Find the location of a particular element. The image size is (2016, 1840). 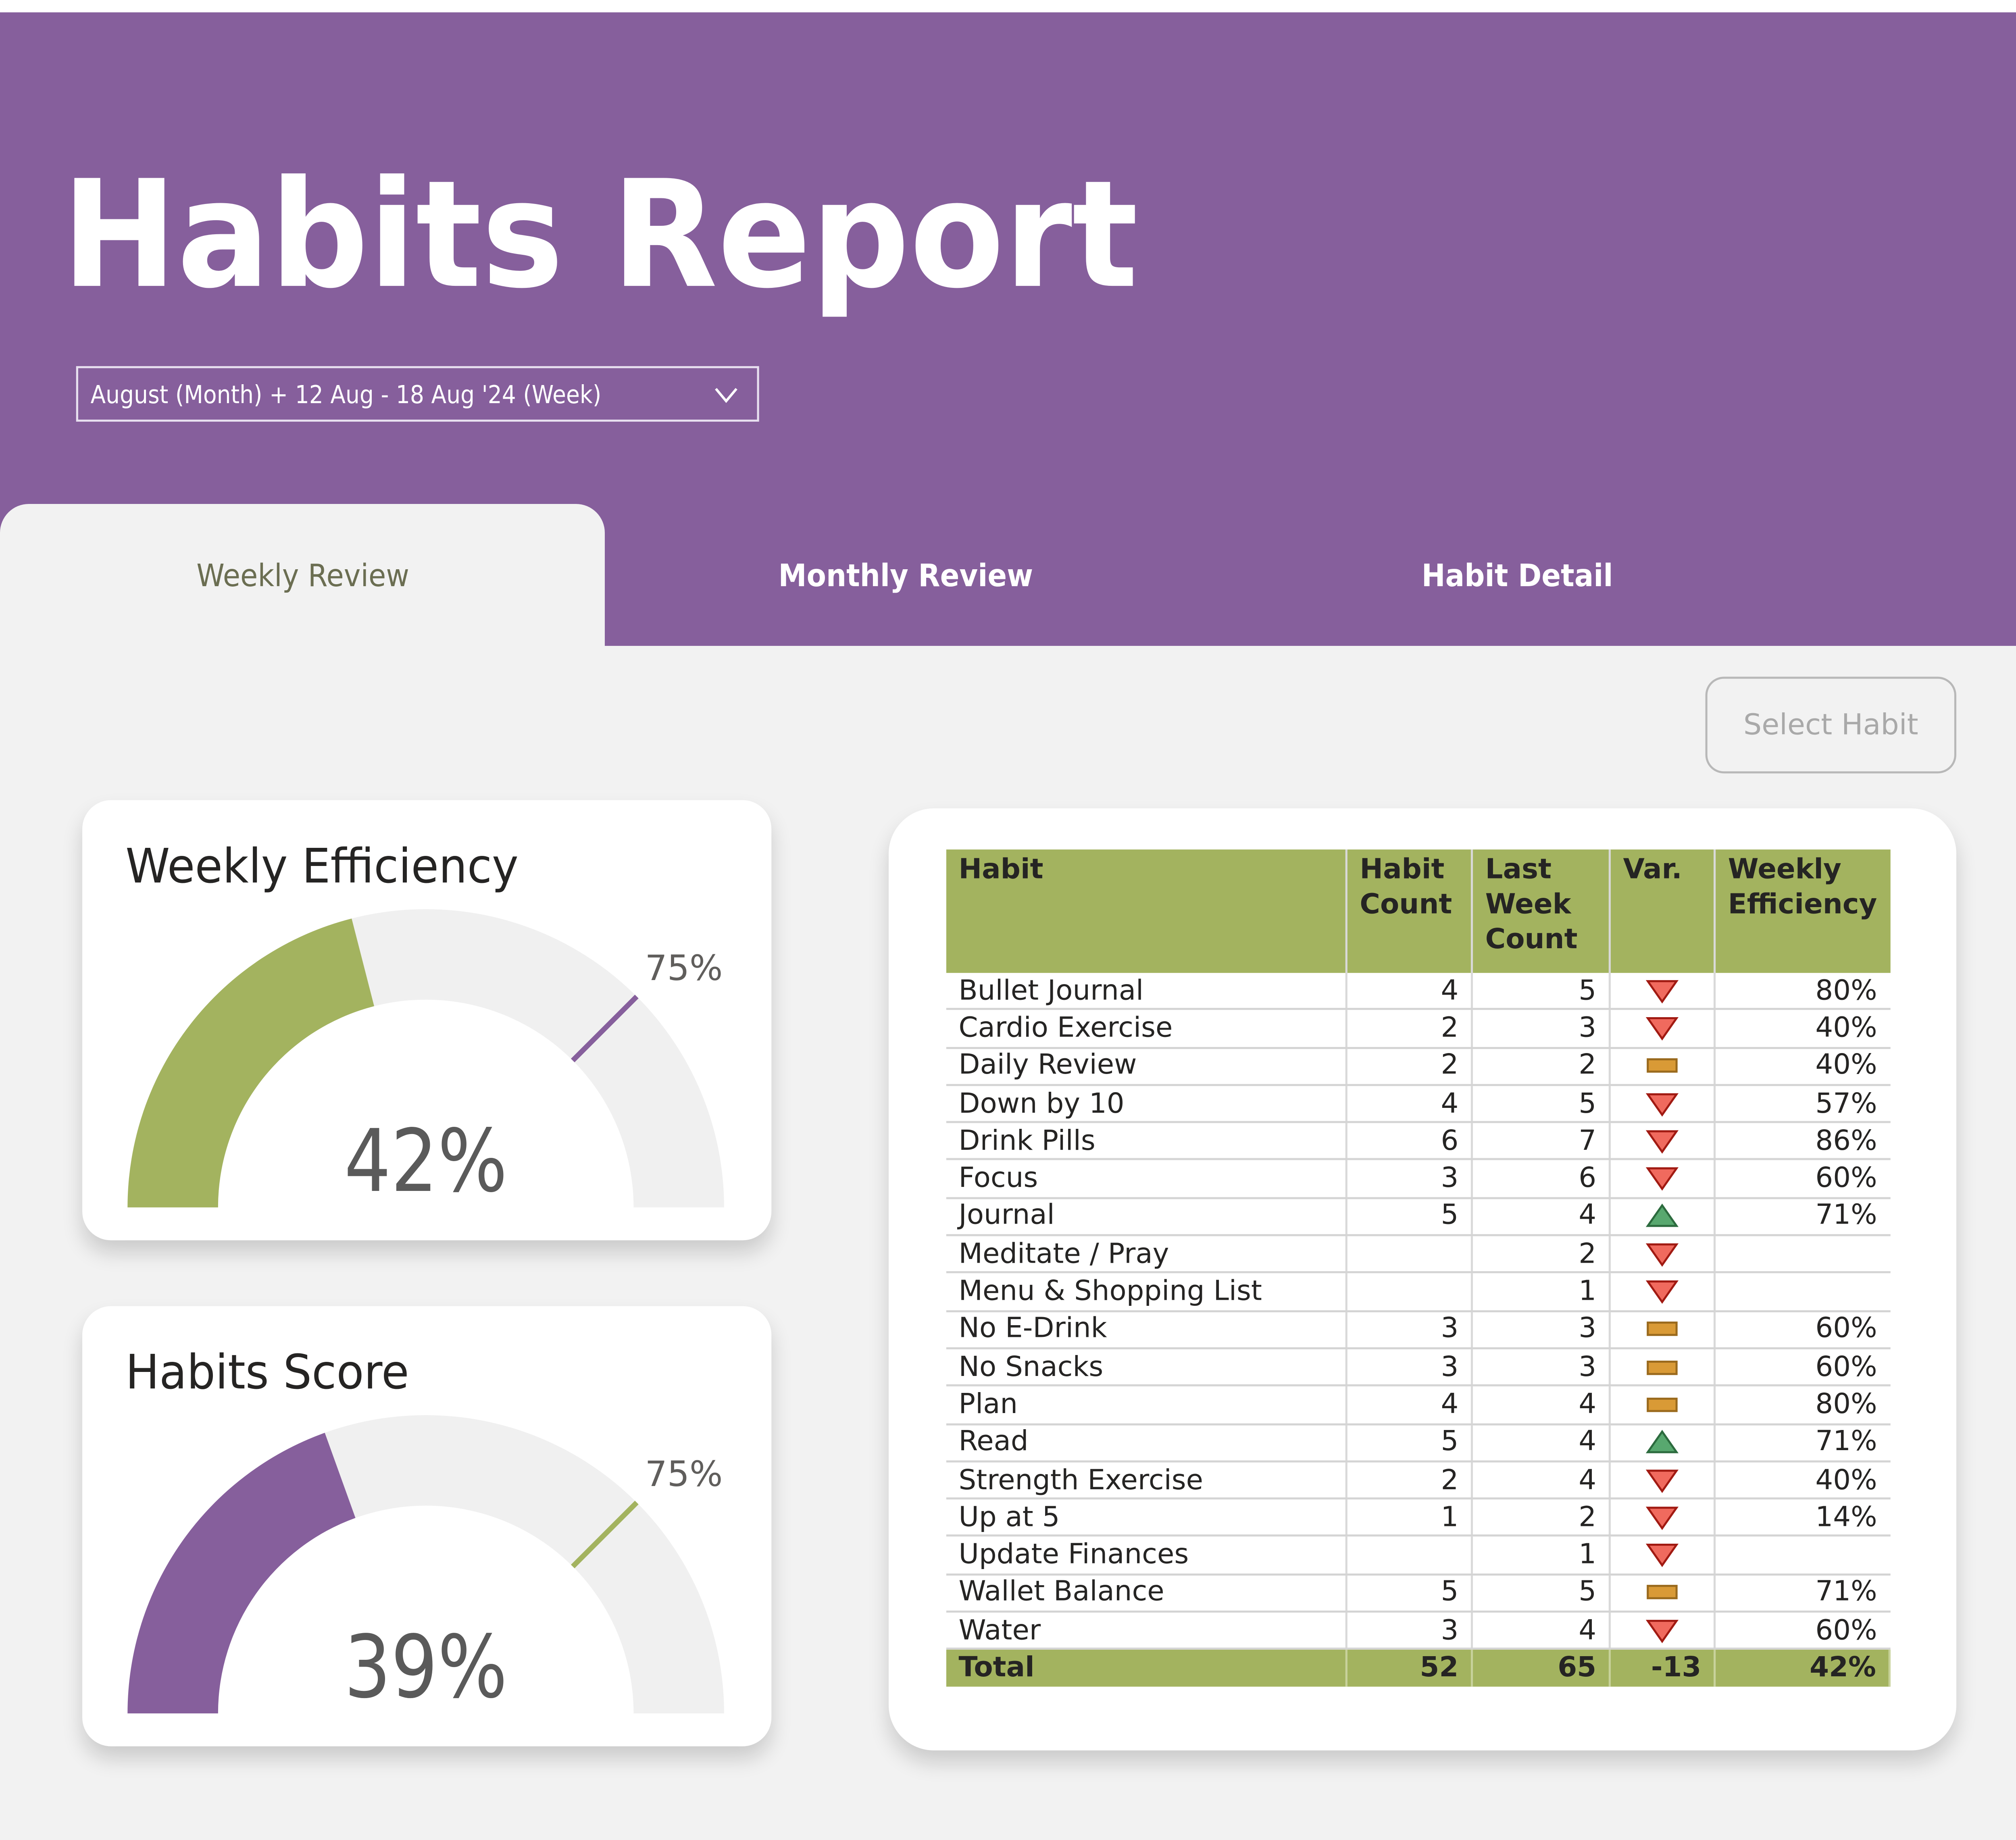

table-row: Journal 5 4 71% is located at coordinates (1418, 1216).